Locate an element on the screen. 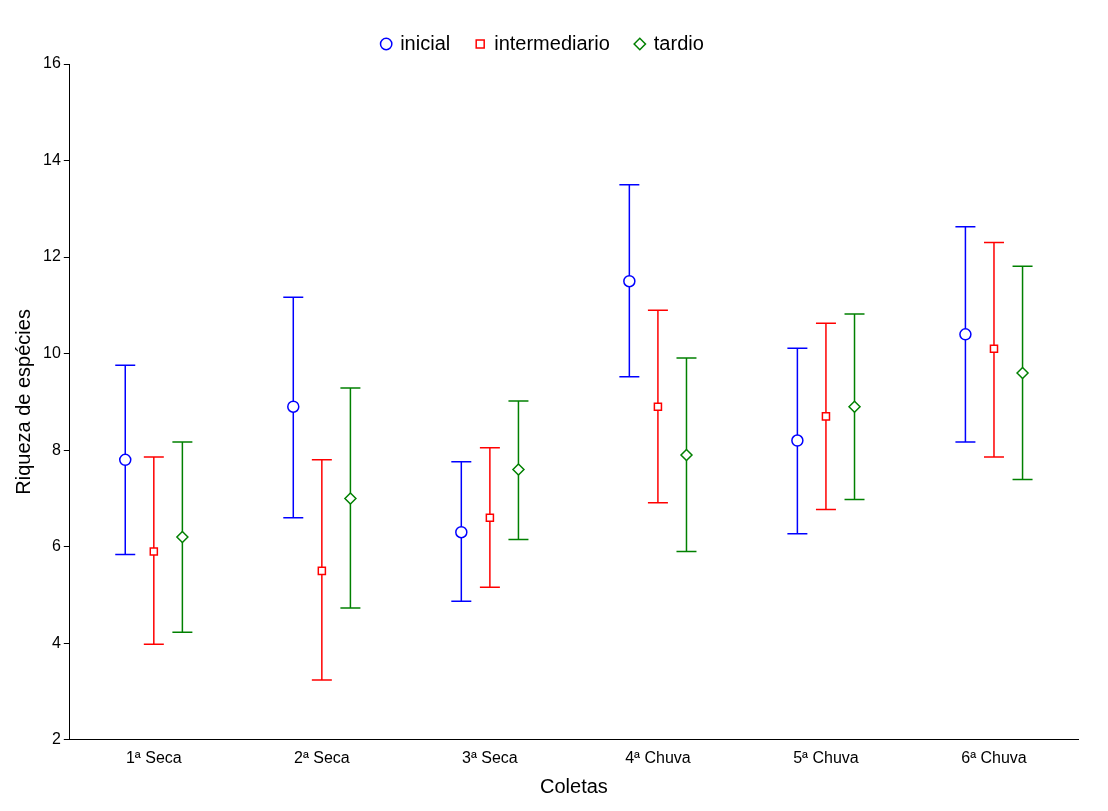 The width and height of the screenshot is (1108, 811). y-tick-label: 6 is located at coordinates (56, 546).